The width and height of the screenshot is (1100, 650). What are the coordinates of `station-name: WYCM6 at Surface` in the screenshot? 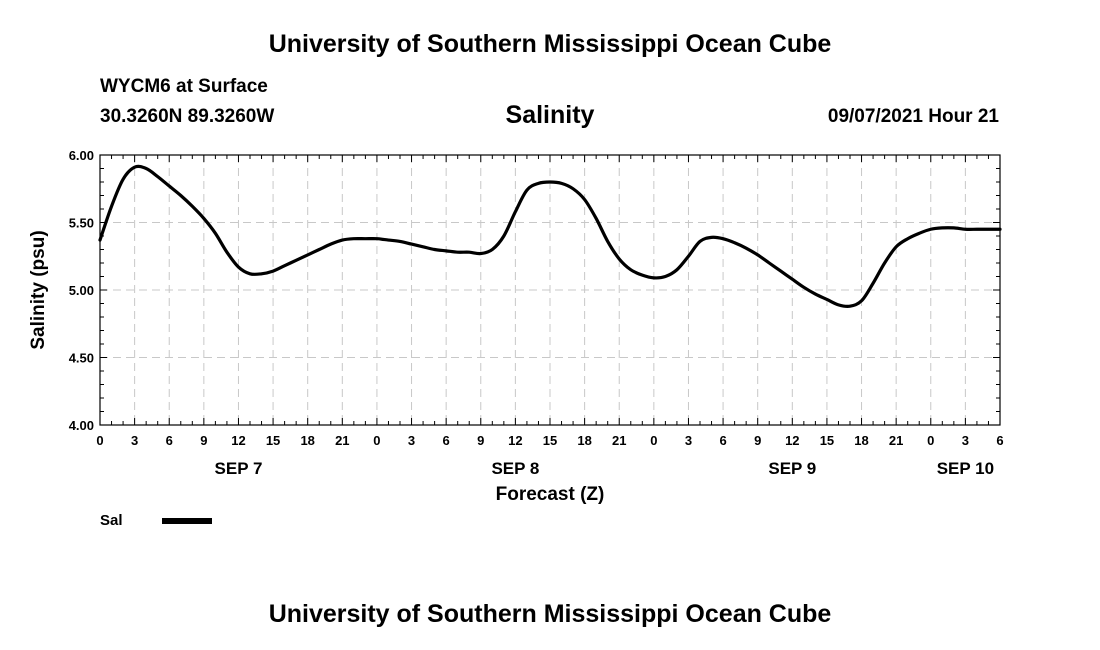 It's located at (184, 86).